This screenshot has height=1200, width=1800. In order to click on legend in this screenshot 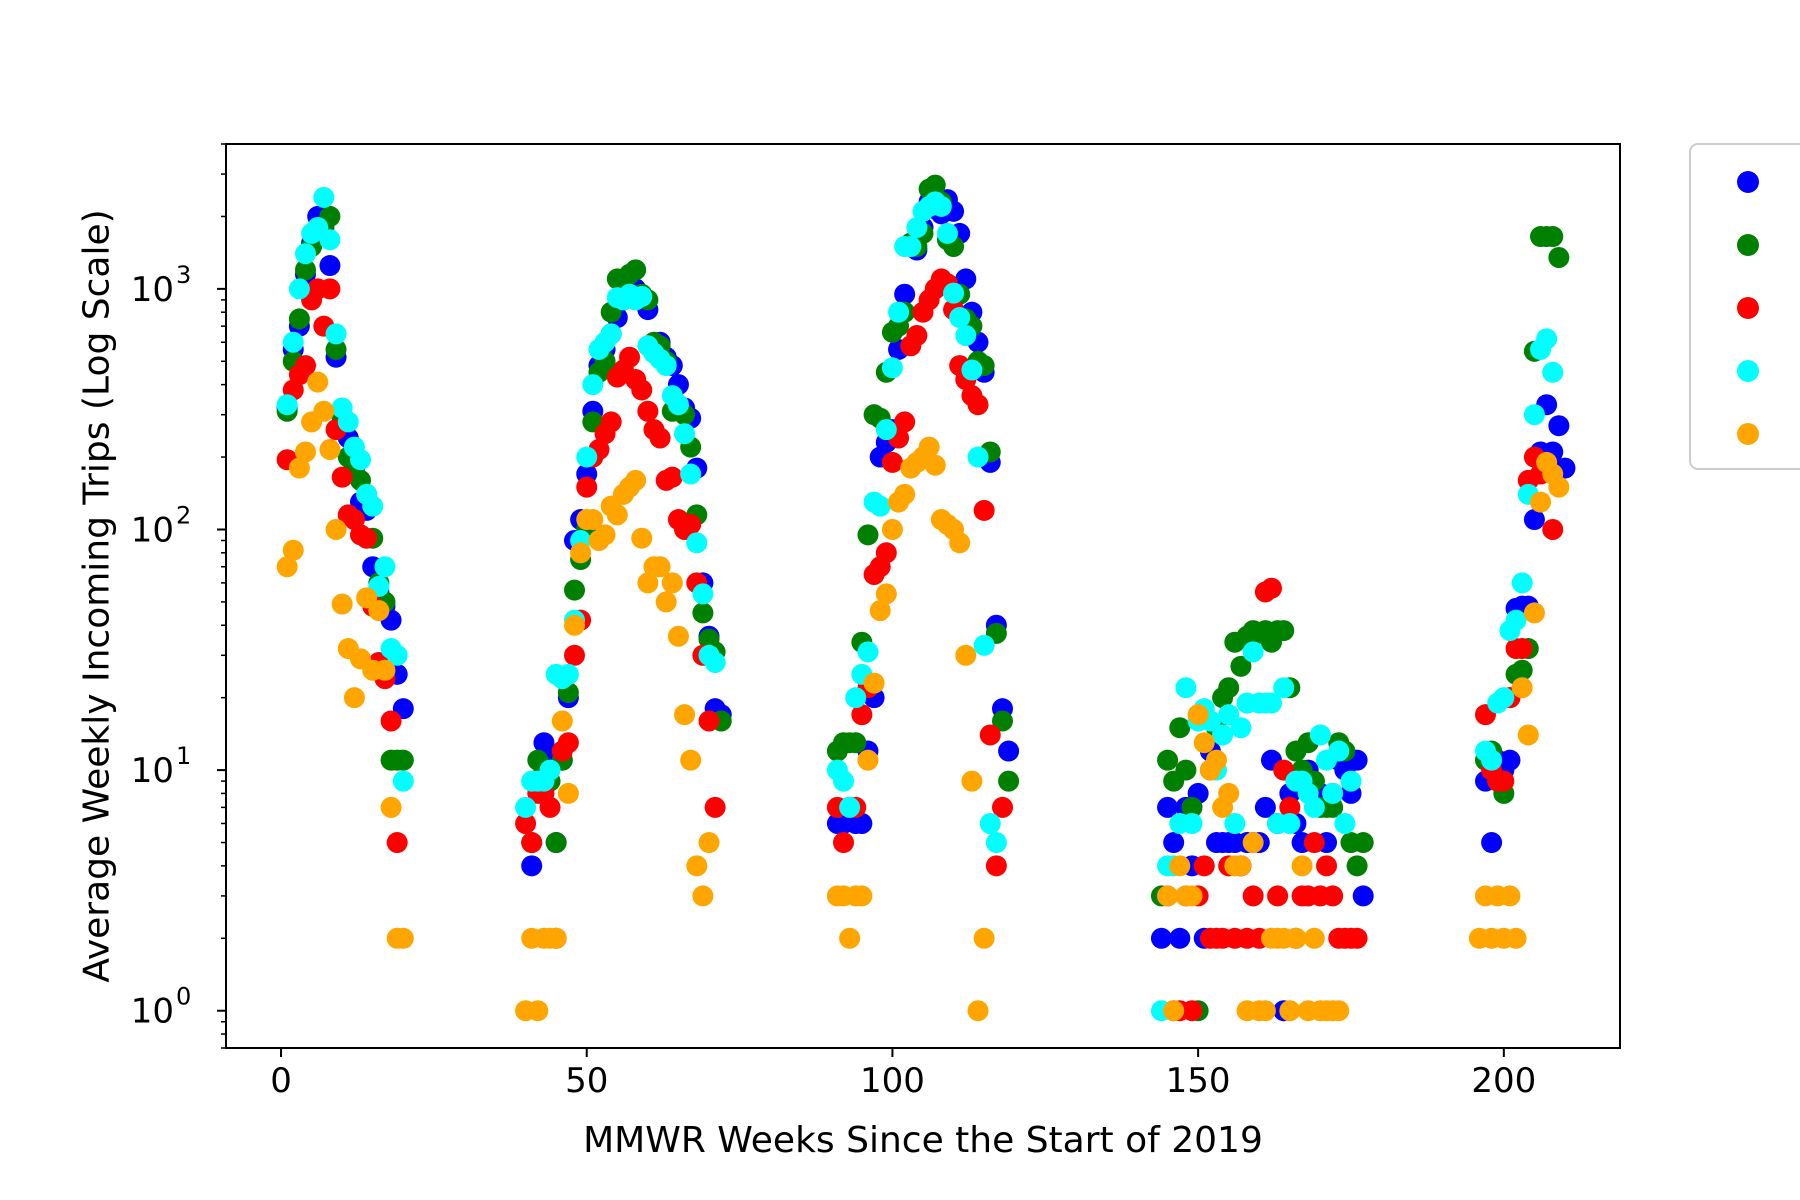, I will do `click(1744, 306)`.